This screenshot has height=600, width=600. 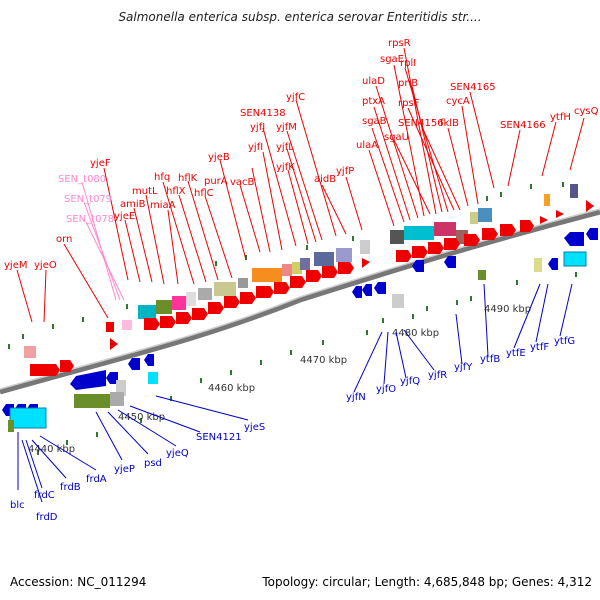 What do you see at coordinates (285, 147) in the screenshot?
I see `gene-label: yjfL` at bounding box center [285, 147].